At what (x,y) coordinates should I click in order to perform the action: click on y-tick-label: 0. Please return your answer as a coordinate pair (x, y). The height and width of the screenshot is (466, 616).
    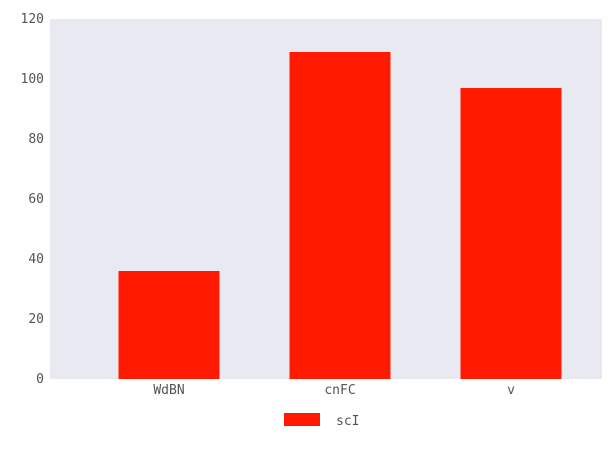
    Looking at the image, I should click on (40, 379).